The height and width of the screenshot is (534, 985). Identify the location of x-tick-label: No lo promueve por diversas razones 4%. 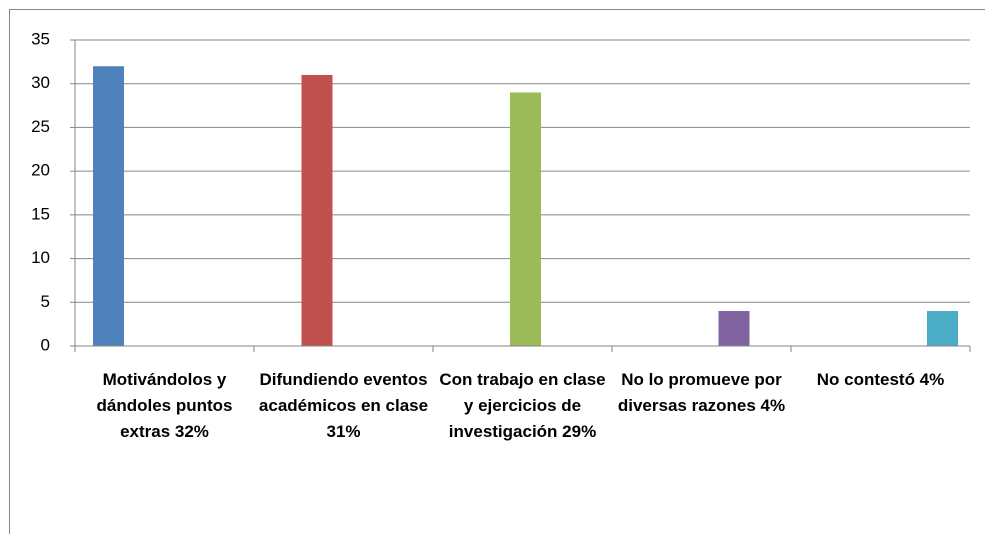
(701, 392).